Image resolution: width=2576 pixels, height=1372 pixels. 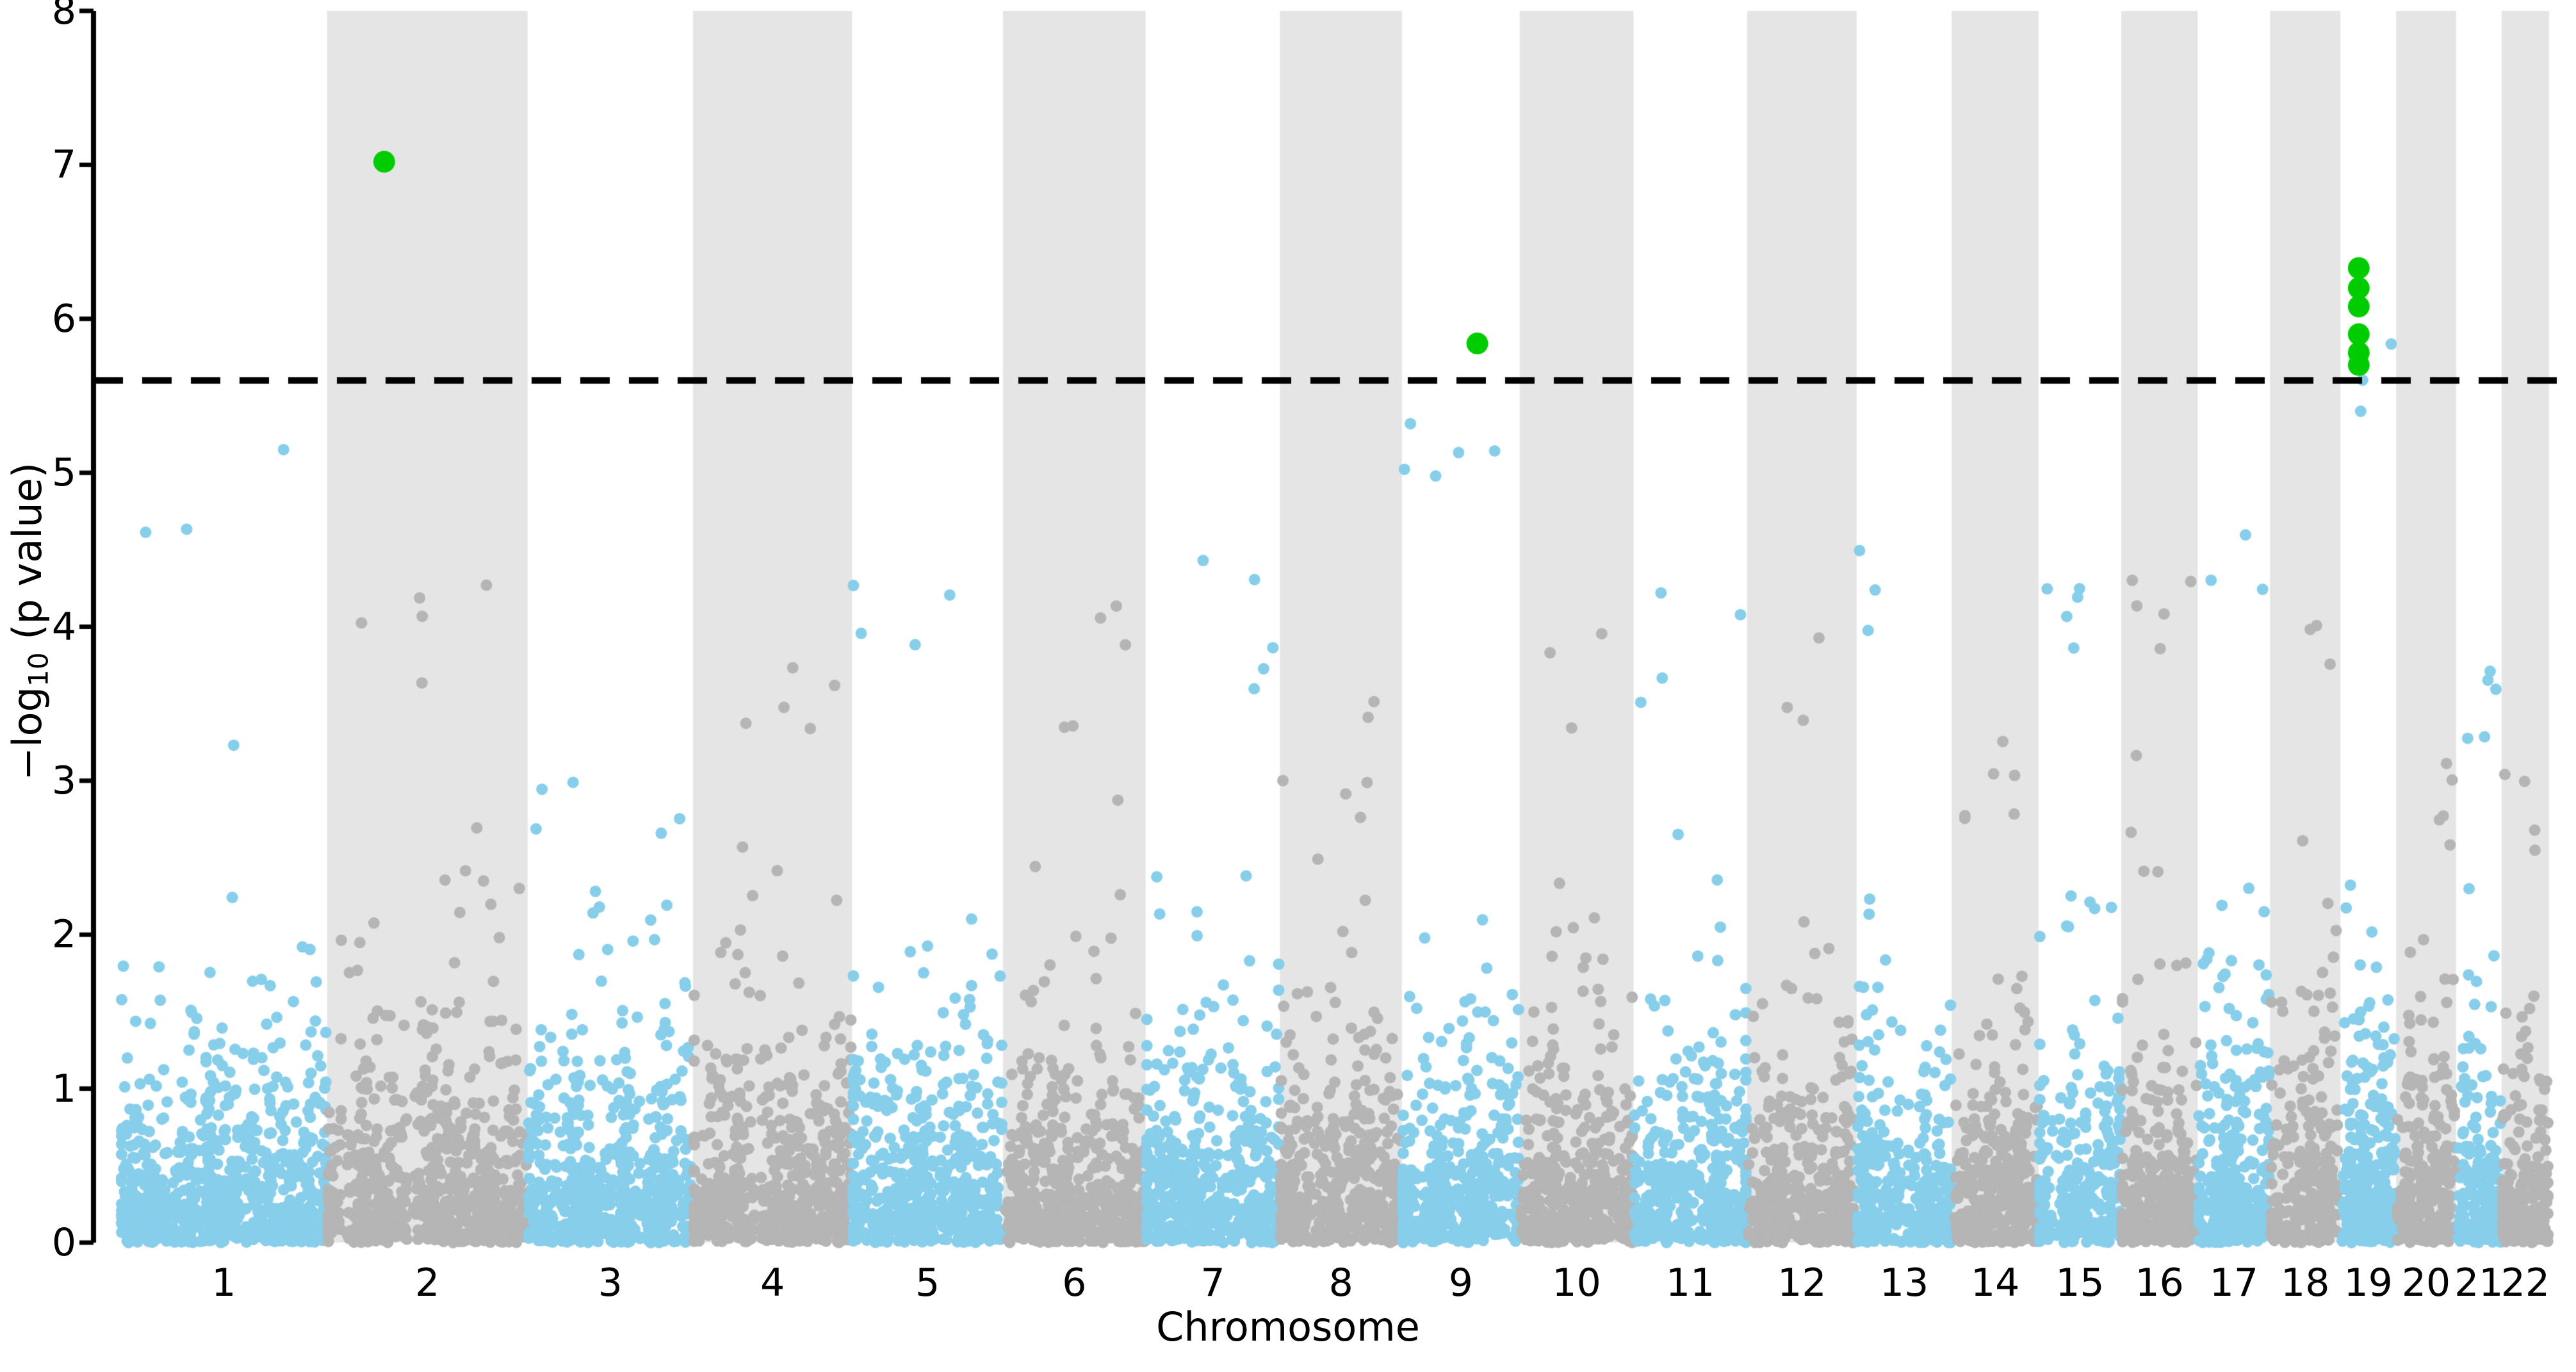 What do you see at coordinates (64, 473) in the screenshot?
I see `y-tick-label: 5` at bounding box center [64, 473].